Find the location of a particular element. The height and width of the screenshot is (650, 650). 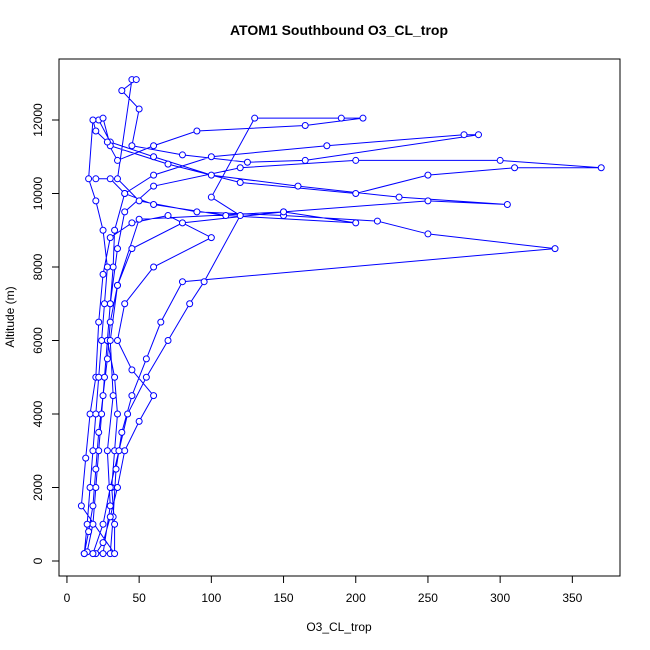

x-tick-label: 50 is located at coordinates (139, 598).